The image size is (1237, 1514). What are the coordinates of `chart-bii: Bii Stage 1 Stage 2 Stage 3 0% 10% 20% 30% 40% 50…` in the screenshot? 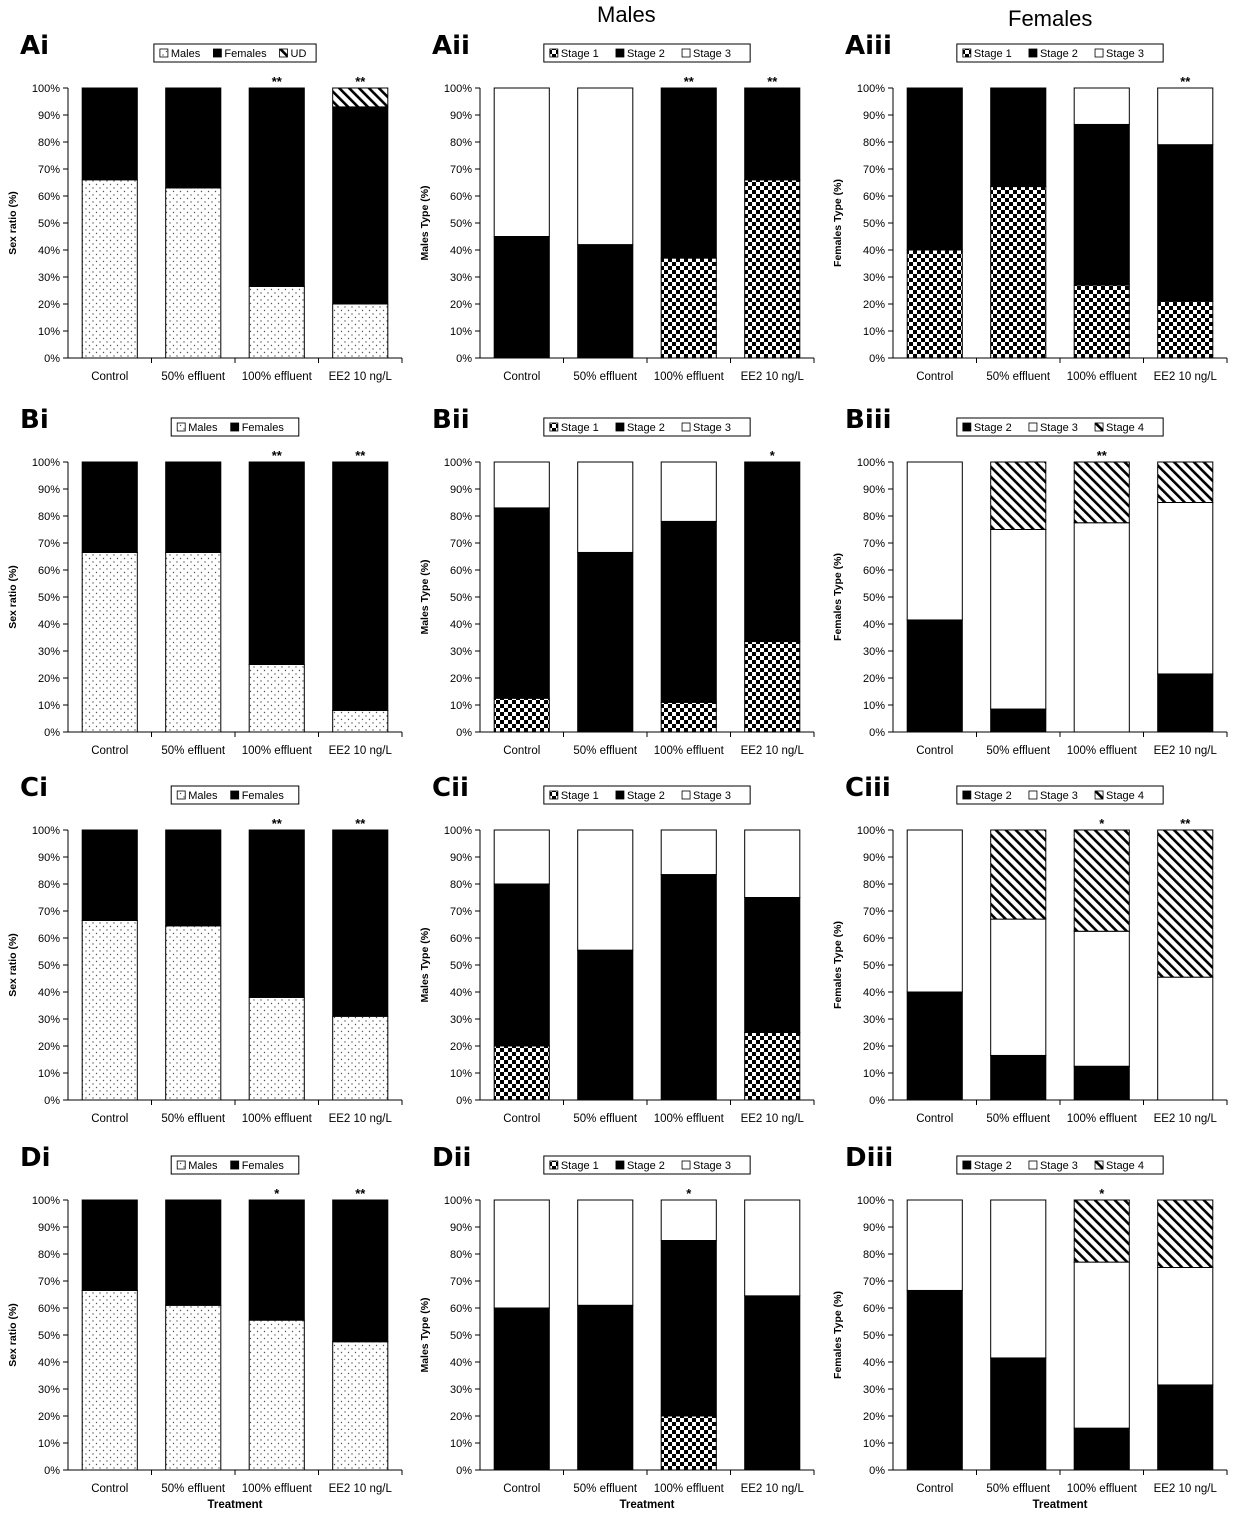 It's located at (617, 581).